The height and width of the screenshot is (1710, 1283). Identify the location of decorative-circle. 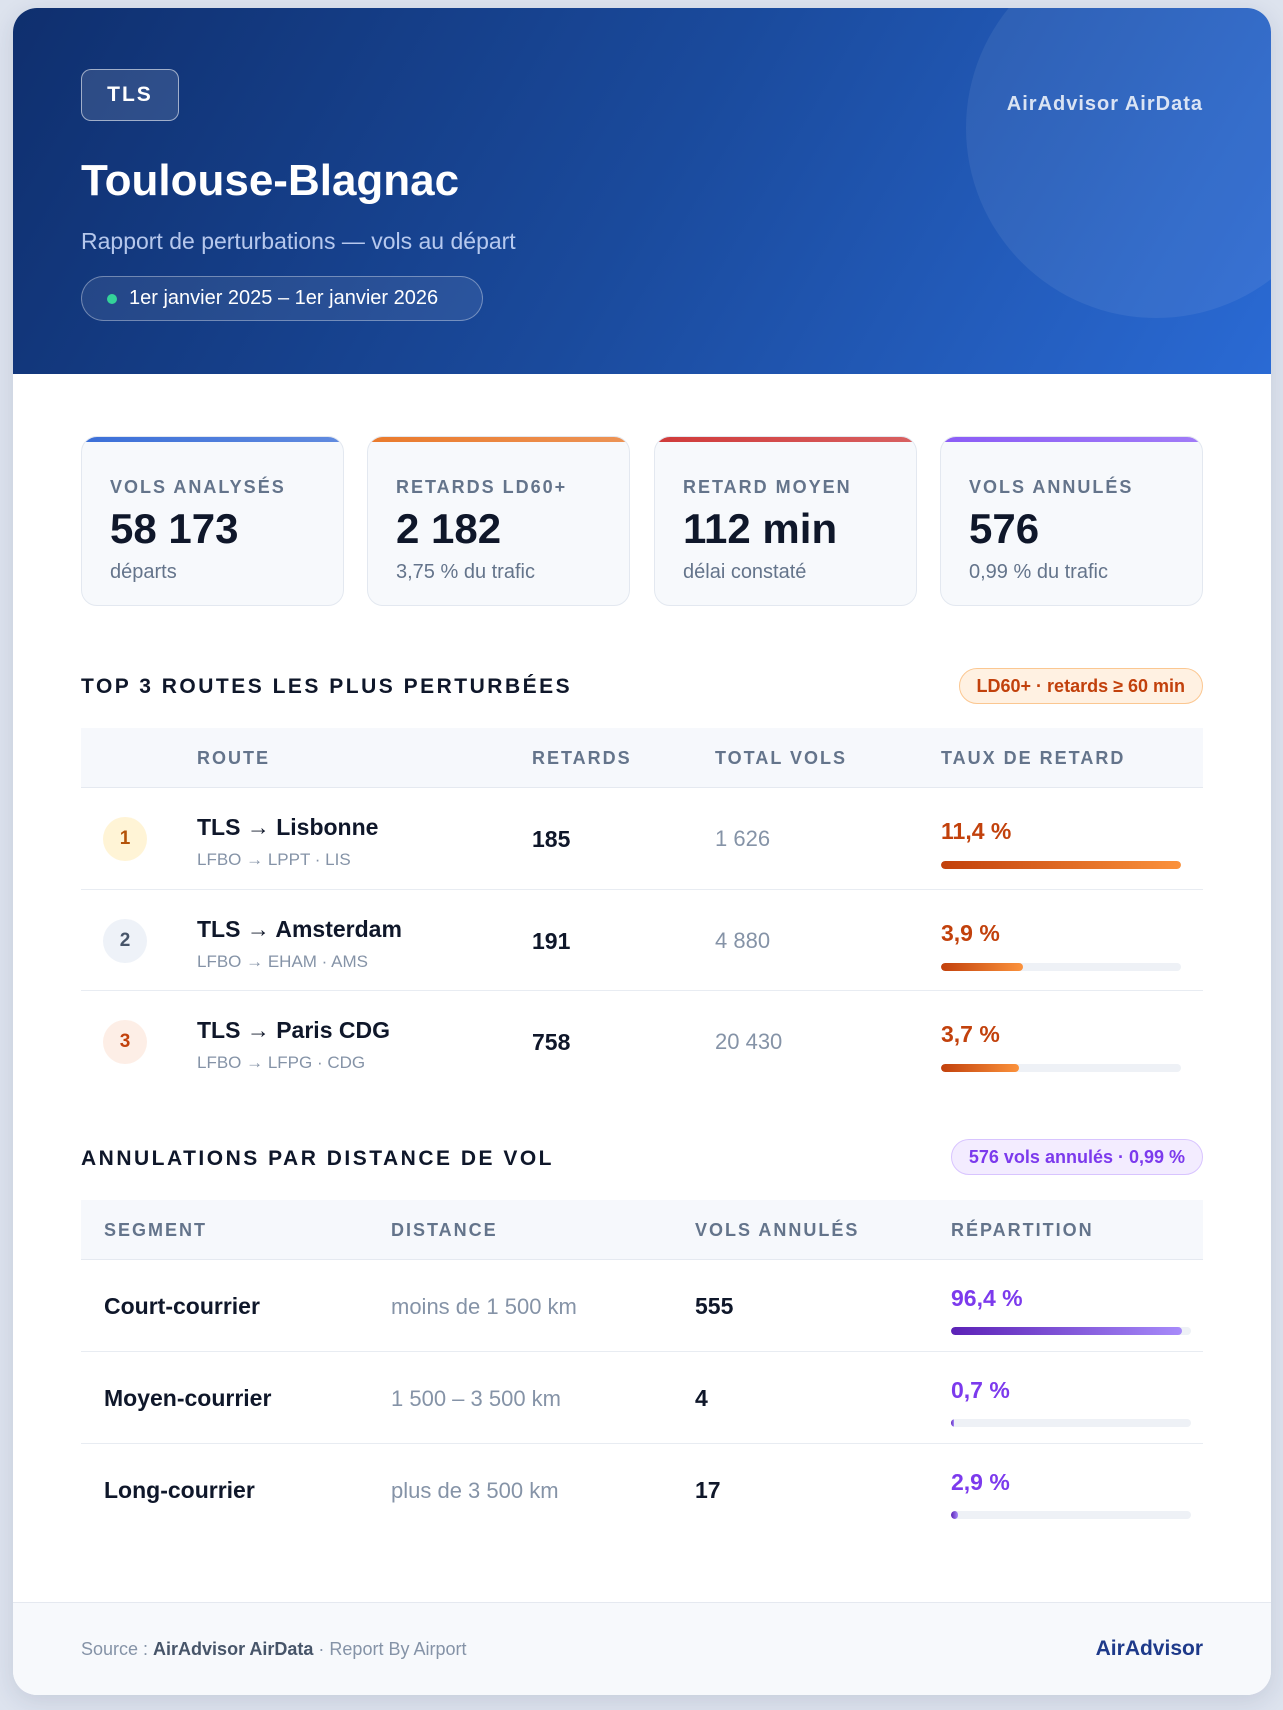
(1118, 163).